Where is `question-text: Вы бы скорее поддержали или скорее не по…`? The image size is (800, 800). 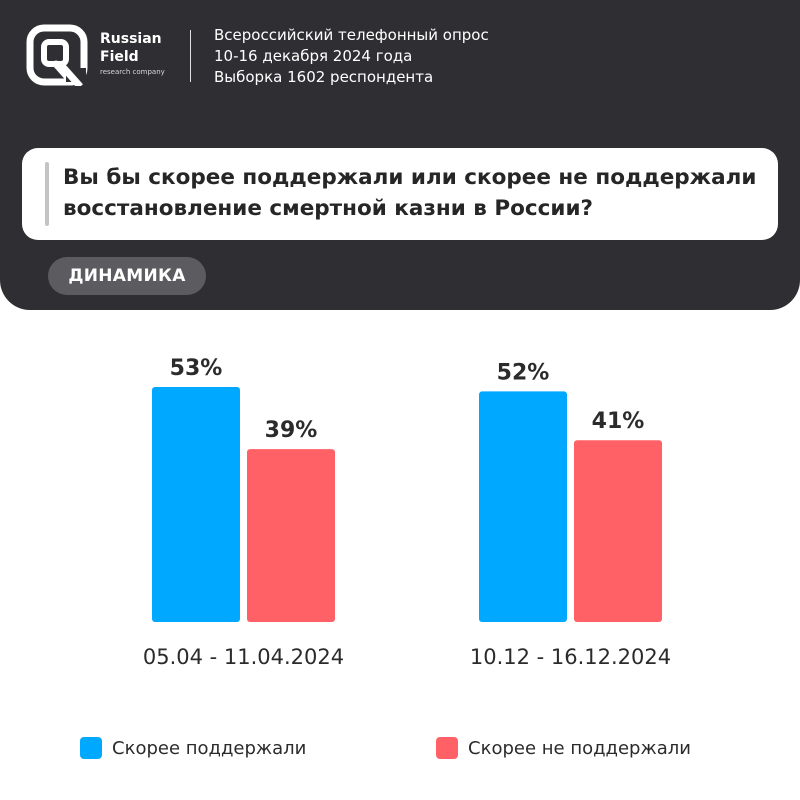
question-text: Вы бы скорее поддержали или скорее не по… is located at coordinates (410, 193).